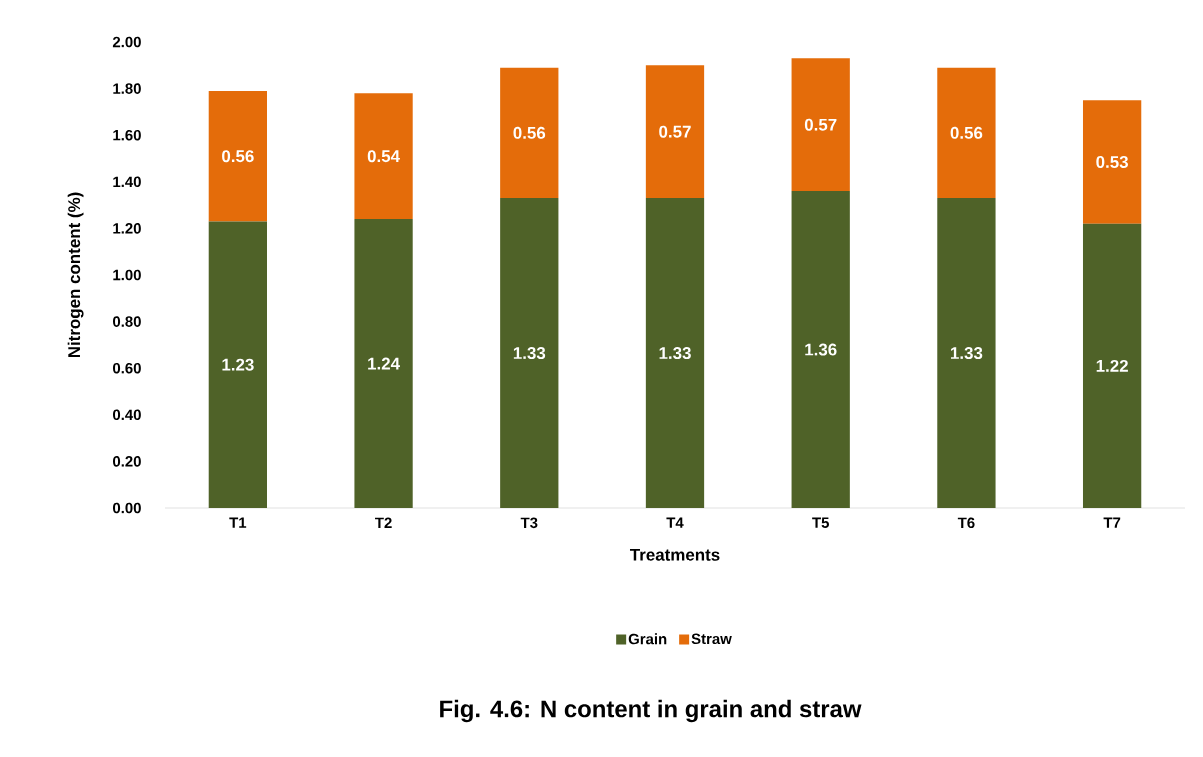 The image size is (1203, 757). Describe the element at coordinates (820, 522) in the screenshot. I see `x-tick-label: T5` at that location.